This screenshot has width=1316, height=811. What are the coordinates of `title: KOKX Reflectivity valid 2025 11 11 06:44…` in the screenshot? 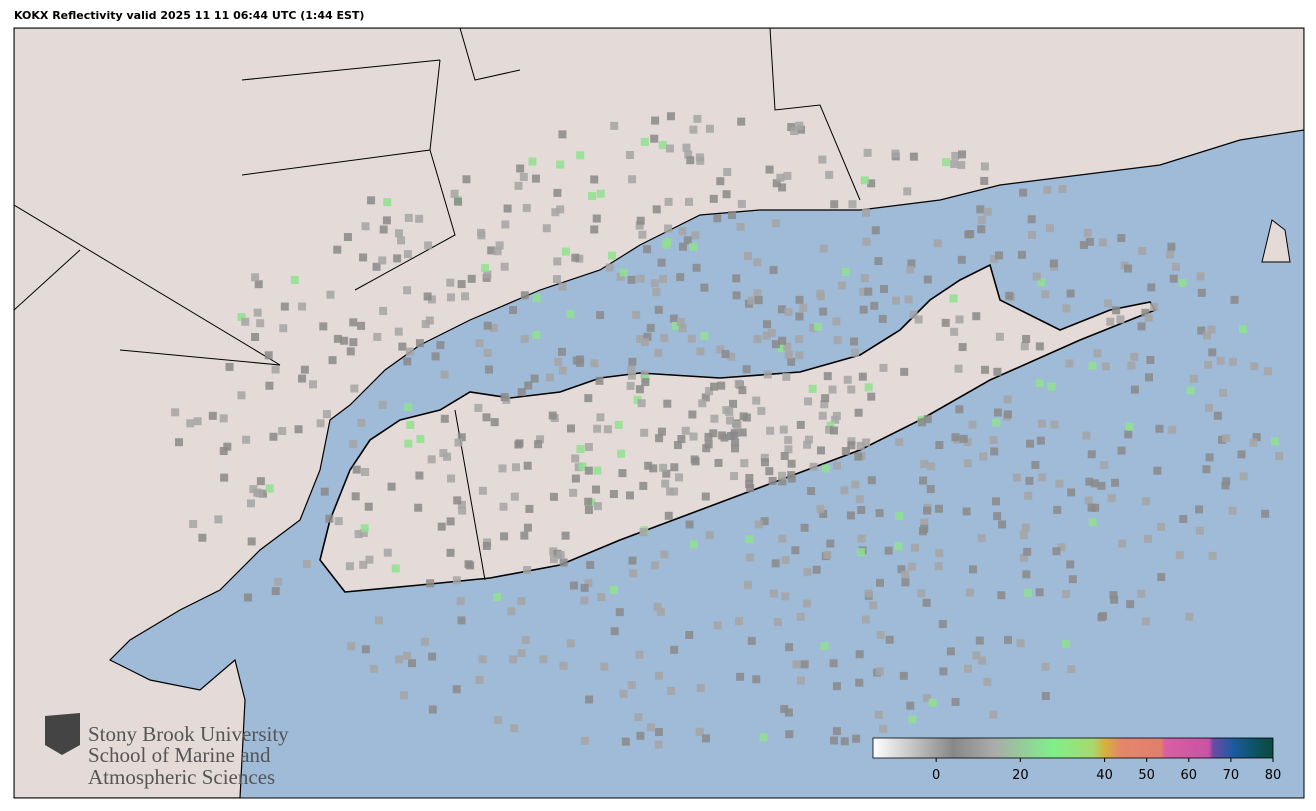 It's located at (189, 15).